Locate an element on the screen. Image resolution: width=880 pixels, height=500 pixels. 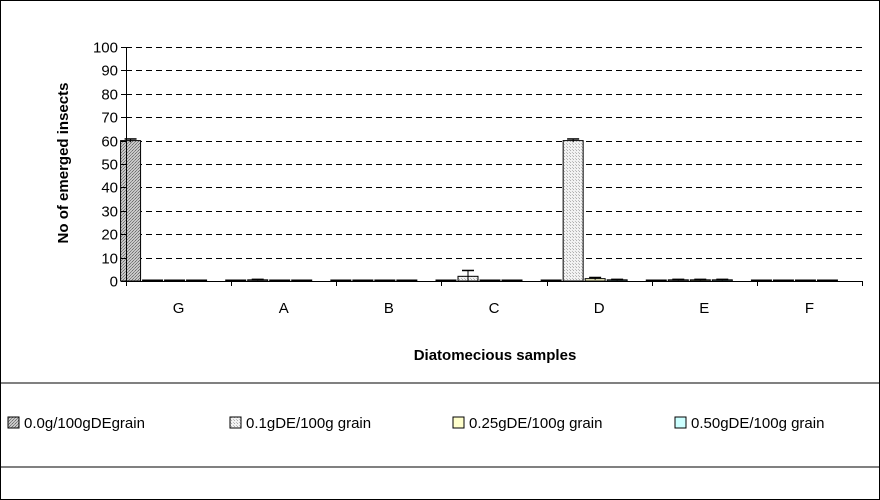
legend-label: 0.25gDE/100g grain is located at coordinates (535, 423).